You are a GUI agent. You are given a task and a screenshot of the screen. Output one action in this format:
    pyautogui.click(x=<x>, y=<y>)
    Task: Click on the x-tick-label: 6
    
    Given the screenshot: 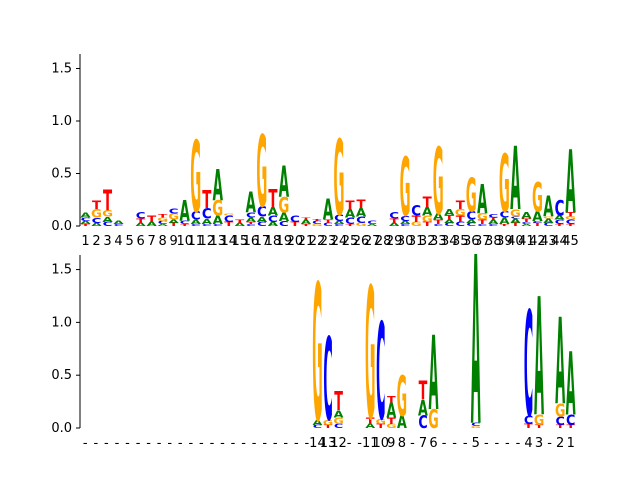 What is the action you would take?
    pyautogui.click(x=140, y=241)
    